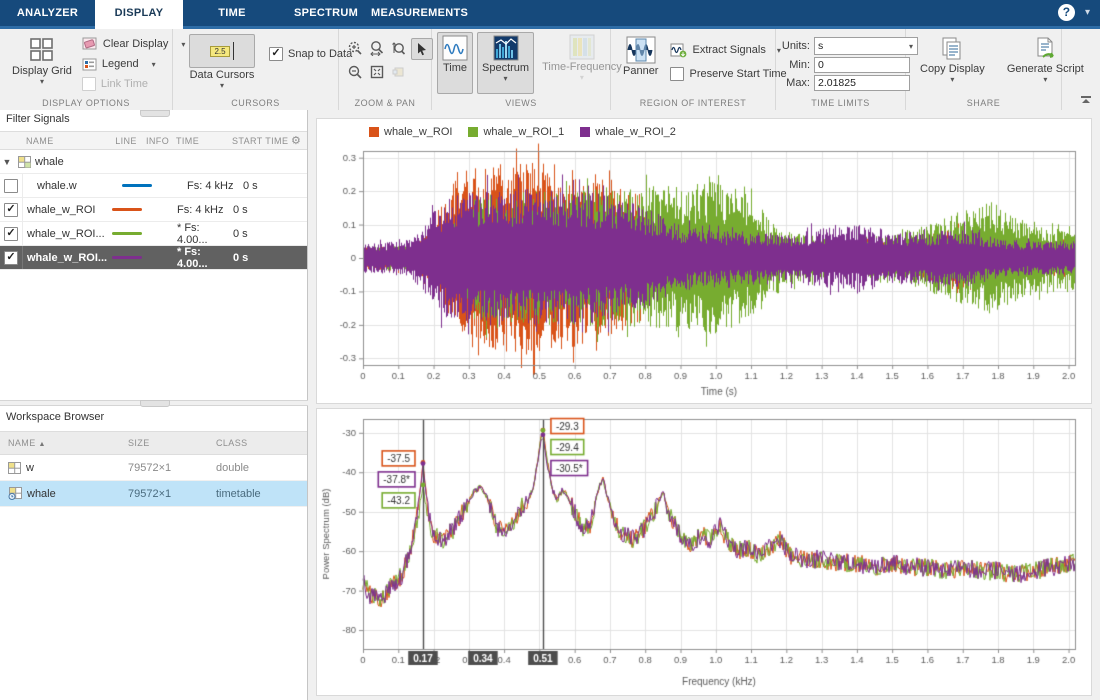 The image size is (1100, 700). What do you see at coordinates (133, 44) in the screenshot?
I see `clear-display-button: Clear Display ▾` at bounding box center [133, 44].